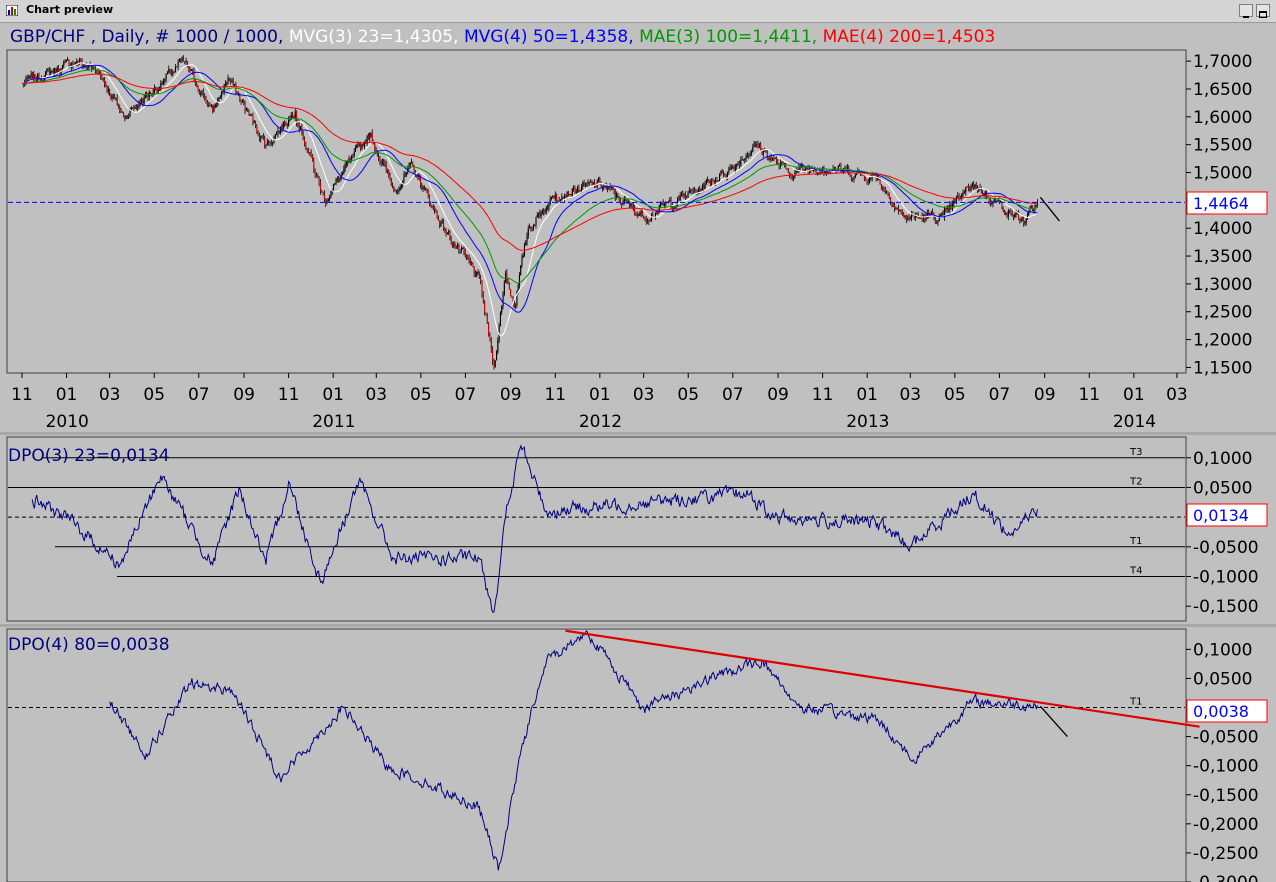 This screenshot has width=1276, height=882. I want to click on price-ytick-label: 1,6500, so click(1222, 90).